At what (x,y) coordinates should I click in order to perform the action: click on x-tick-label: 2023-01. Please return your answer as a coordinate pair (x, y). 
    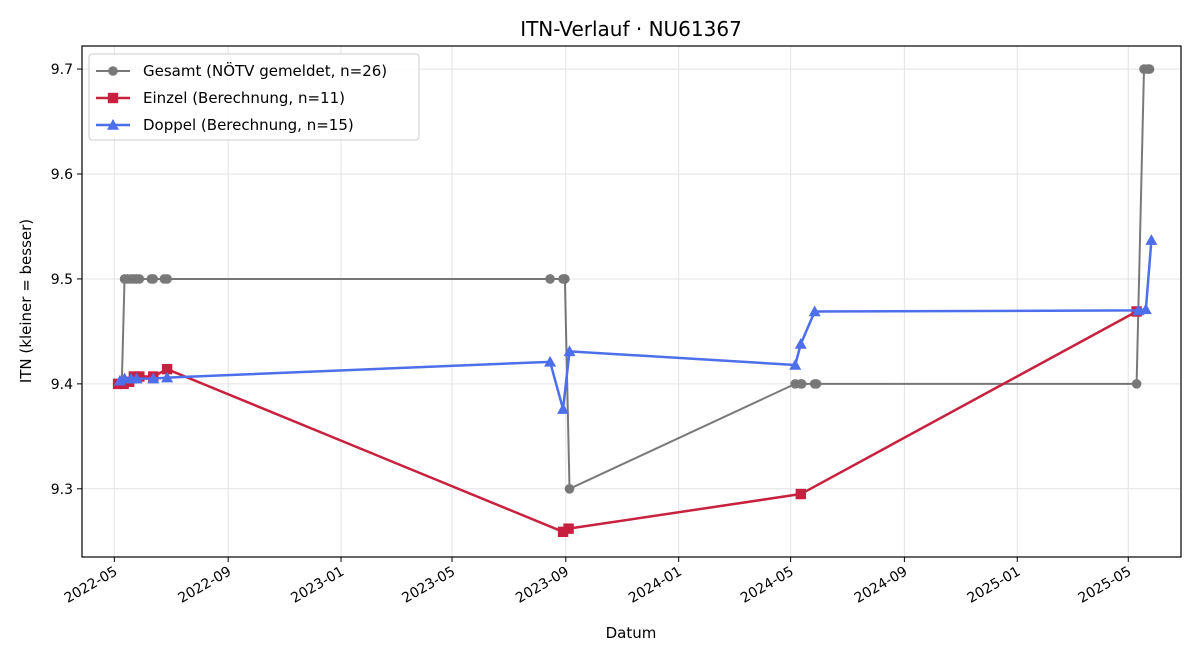
    Looking at the image, I should click on (317, 585).